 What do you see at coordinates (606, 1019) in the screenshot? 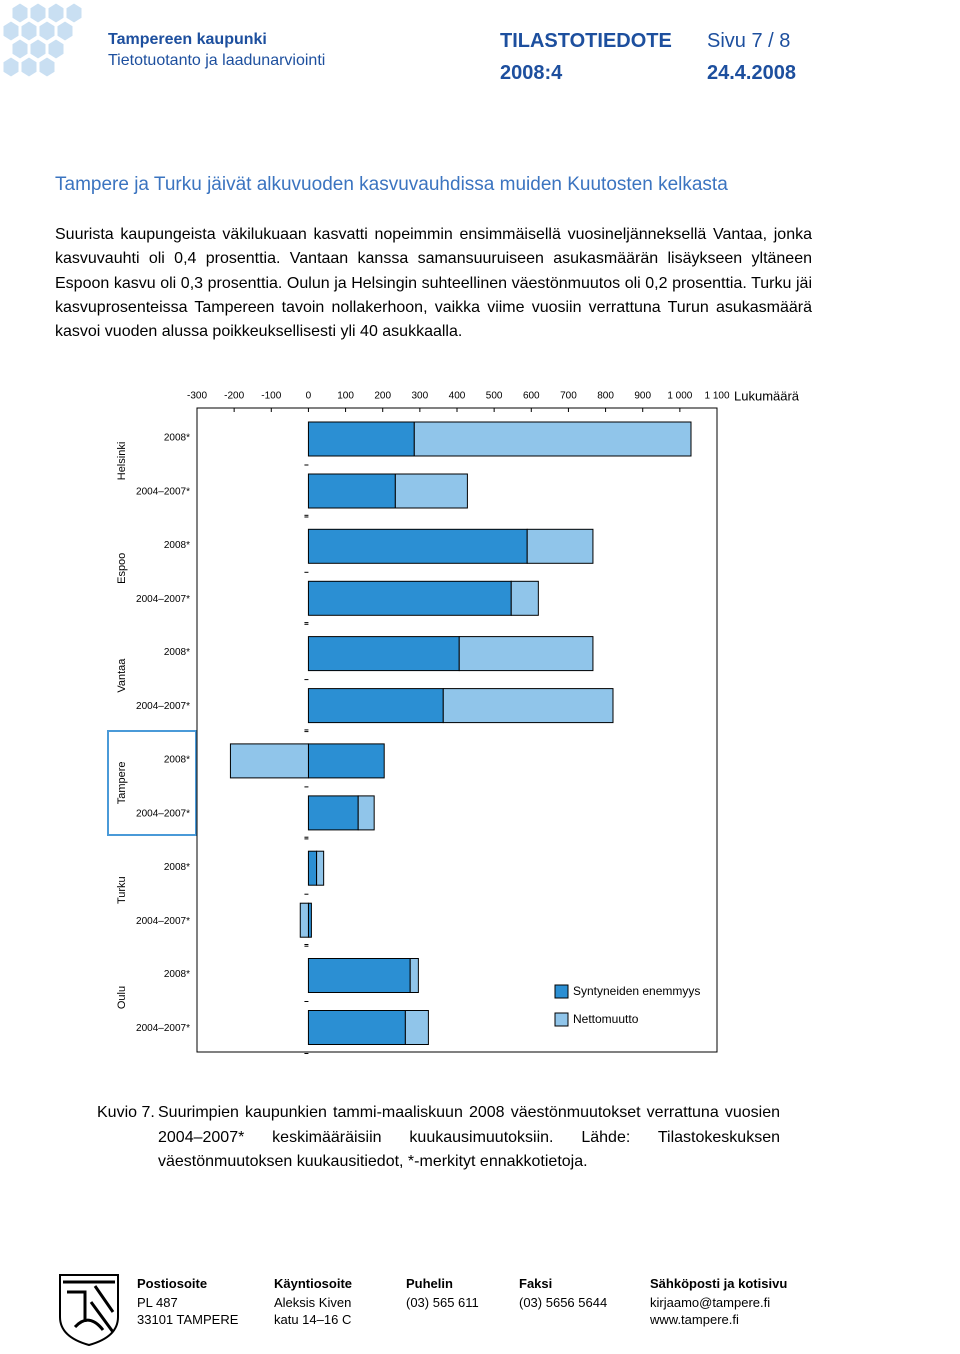
I see `legend-label: Nettomuutto` at bounding box center [606, 1019].